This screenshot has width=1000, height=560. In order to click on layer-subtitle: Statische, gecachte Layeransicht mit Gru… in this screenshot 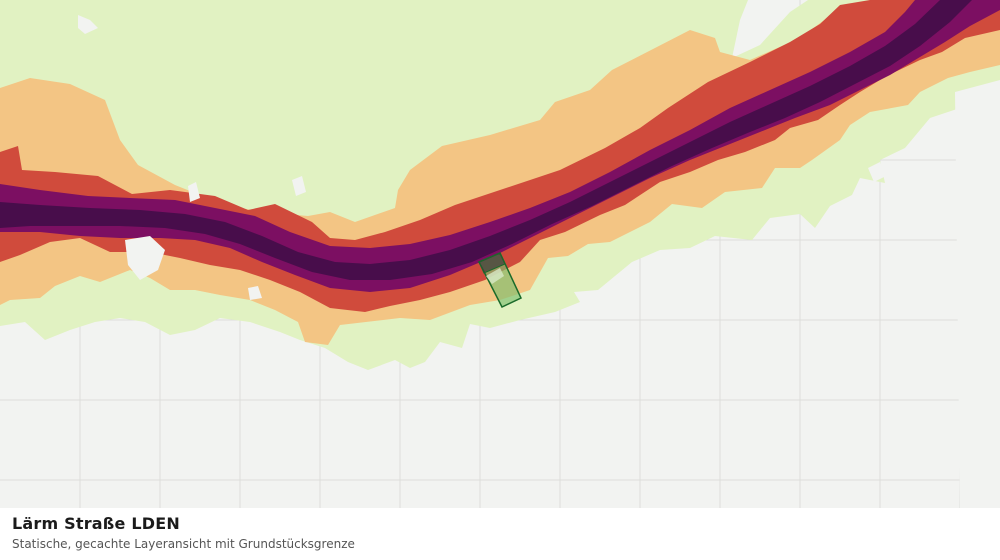, I will do `click(183, 544)`.